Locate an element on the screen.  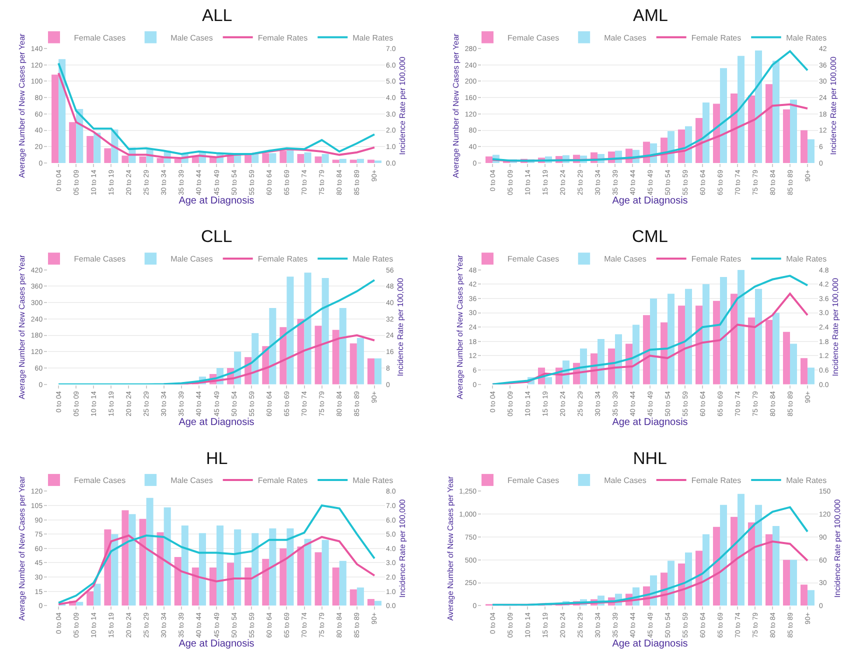
chart-title: ALL is located at coordinates (217, 15).